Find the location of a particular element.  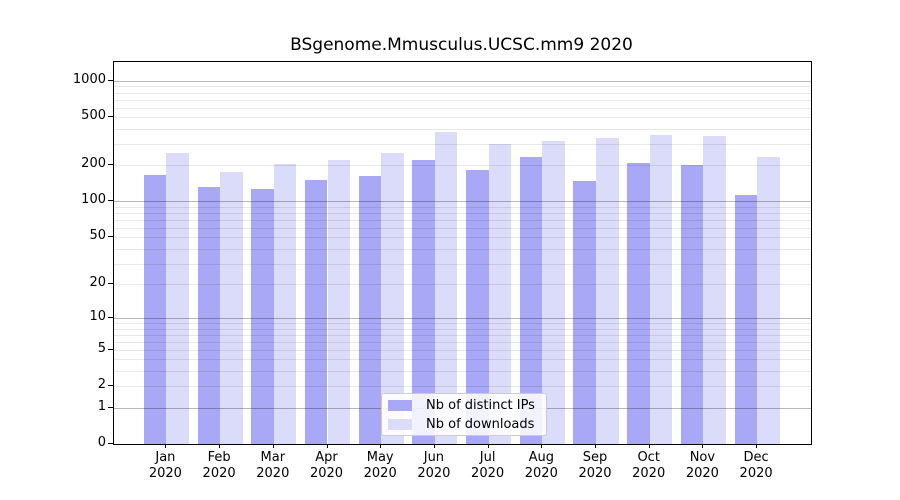

x-tick-label-jul: Jul 2020 is located at coordinates (488, 465).